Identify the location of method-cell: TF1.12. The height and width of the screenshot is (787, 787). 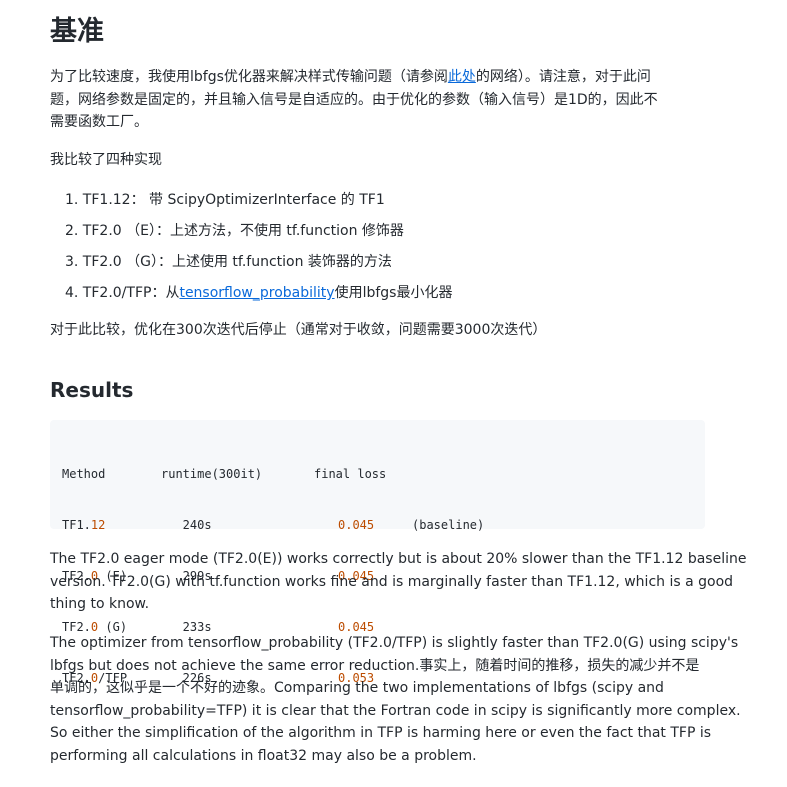
(84, 525).